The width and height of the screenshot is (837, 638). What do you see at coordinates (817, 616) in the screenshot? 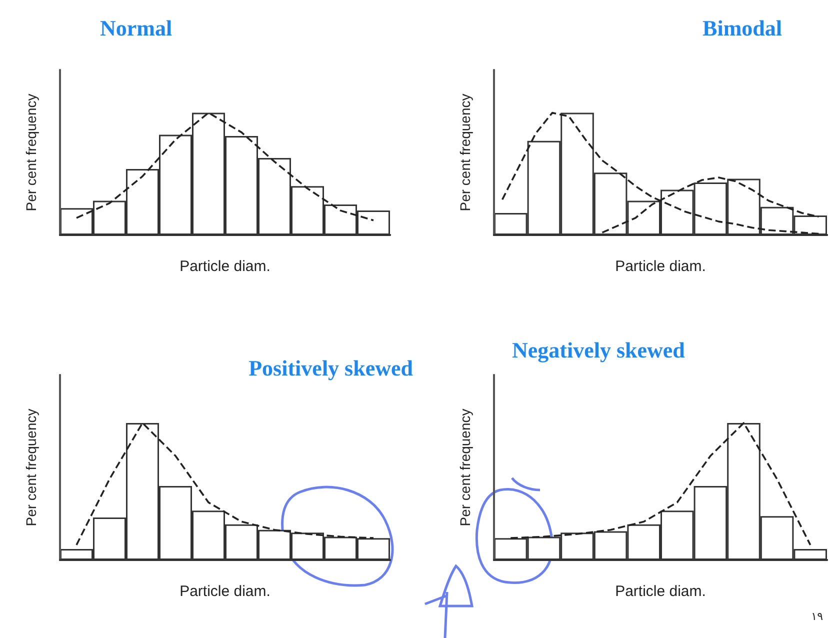
I see `text: ١٩` at bounding box center [817, 616].